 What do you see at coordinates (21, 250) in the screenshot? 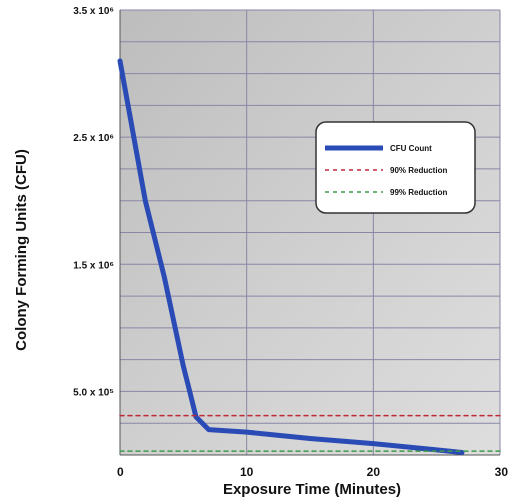
I see `y-axis-title: Colony Forming Units (CFU)` at bounding box center [21, 250].